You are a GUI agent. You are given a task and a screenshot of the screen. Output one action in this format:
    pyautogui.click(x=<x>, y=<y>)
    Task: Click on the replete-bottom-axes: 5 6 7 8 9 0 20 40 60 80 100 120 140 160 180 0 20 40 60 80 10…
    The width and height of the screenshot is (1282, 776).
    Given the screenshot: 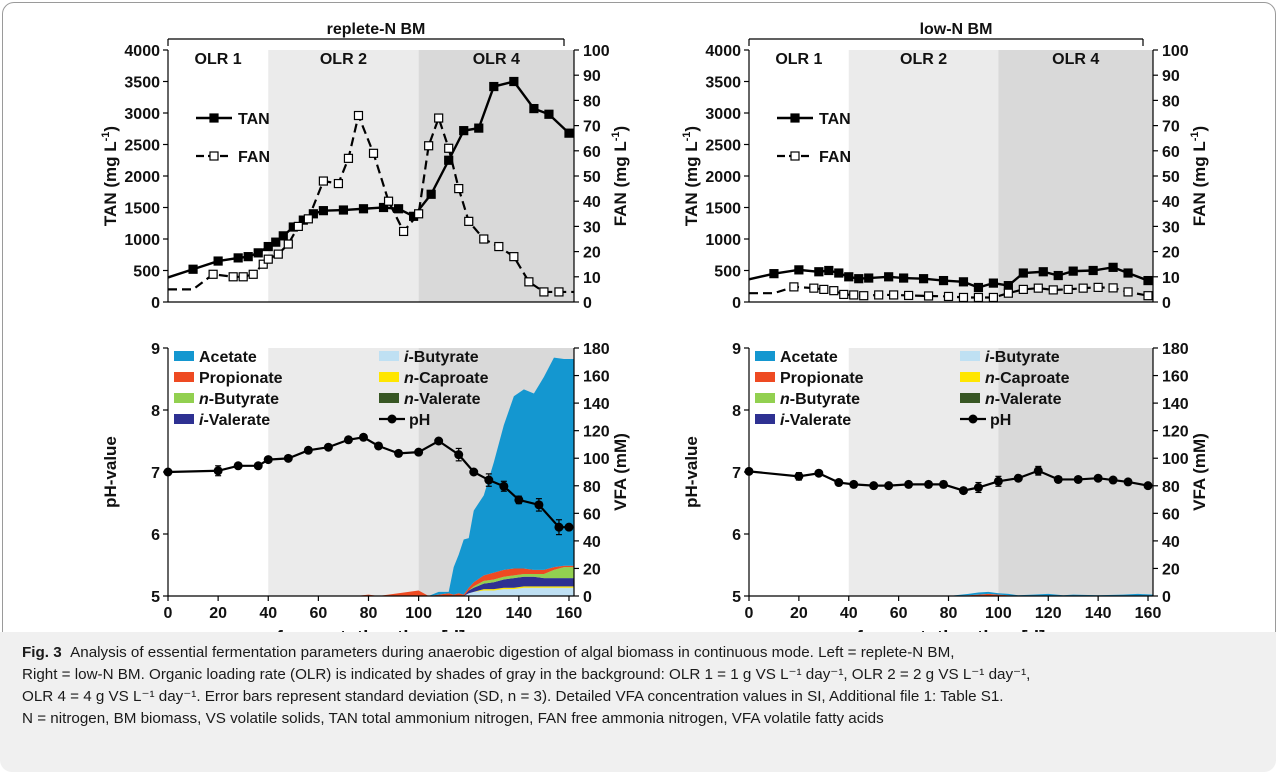 What is the action you would take?
    pyautogui.click(x=380, y=481)
    